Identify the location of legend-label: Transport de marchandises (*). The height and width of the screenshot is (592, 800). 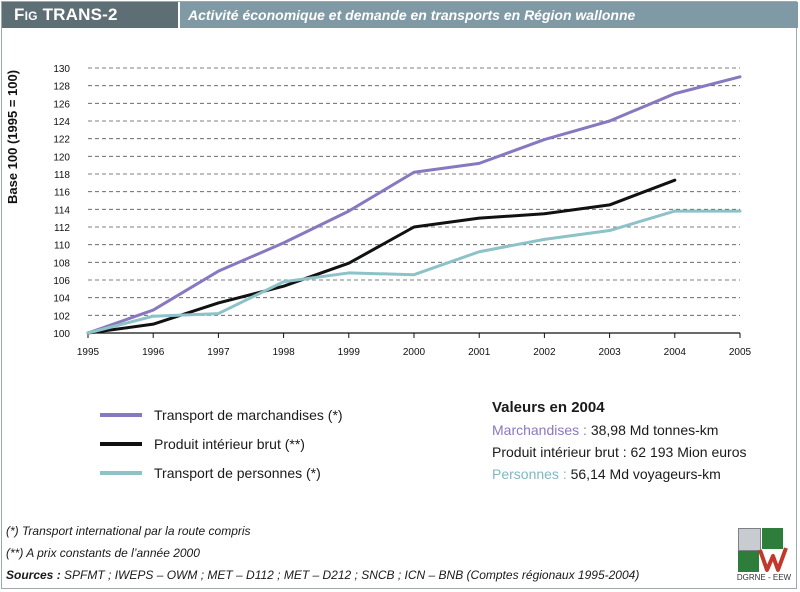
(248, 414).